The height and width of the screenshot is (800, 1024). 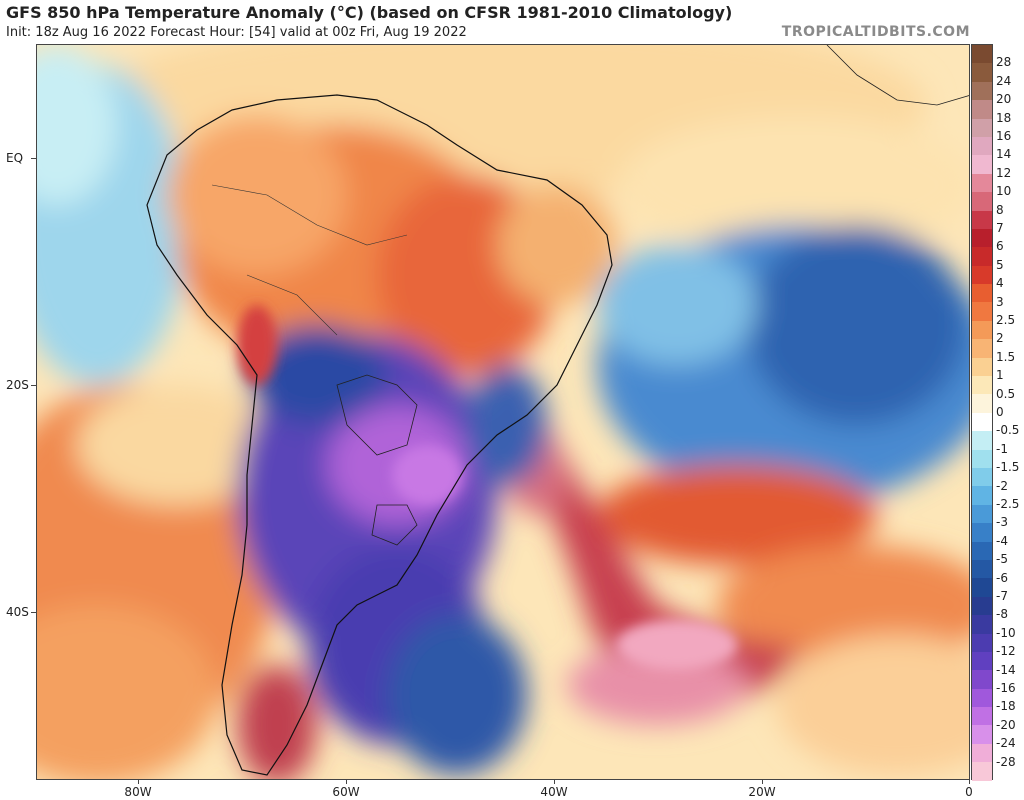 What do you see at coordinates (15, 158) in the screenshot?
I see `lat-label: EQ` at bounding box center [15, 158].